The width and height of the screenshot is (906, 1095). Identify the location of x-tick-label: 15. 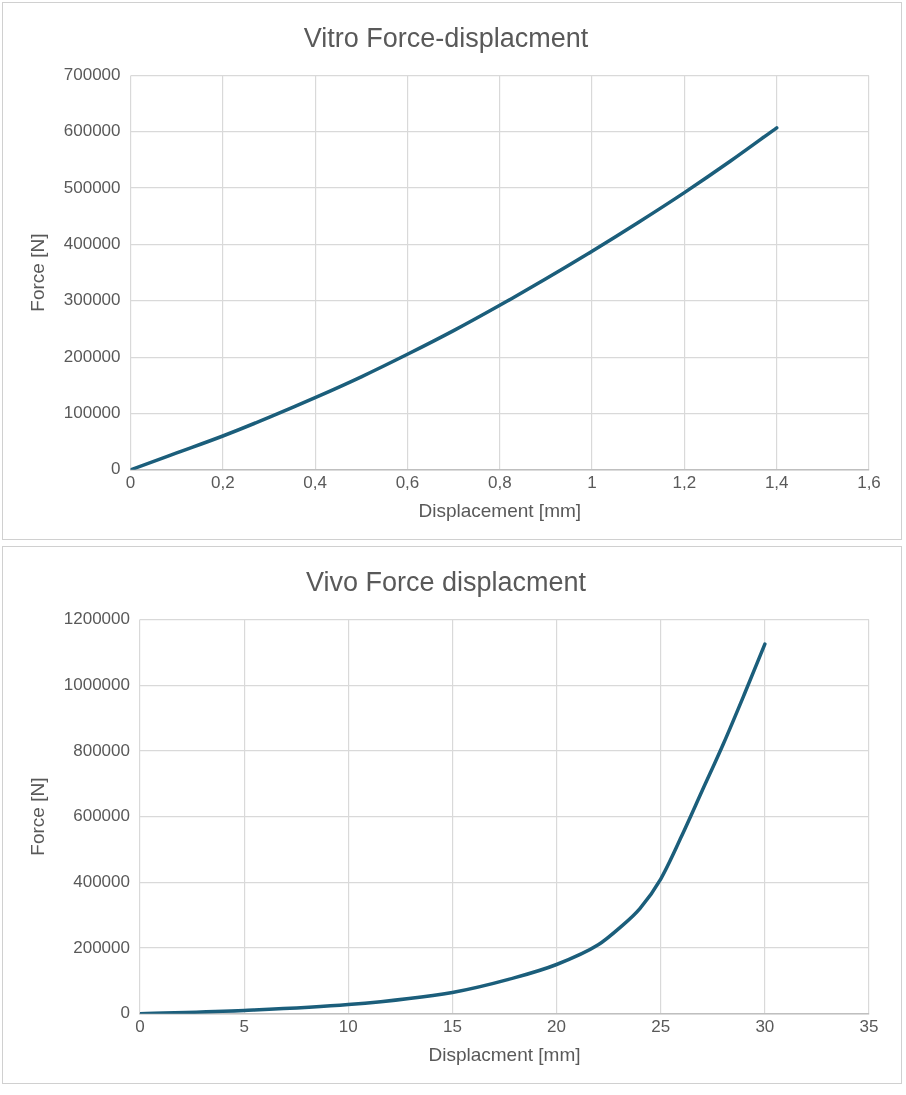
(452, 1026).